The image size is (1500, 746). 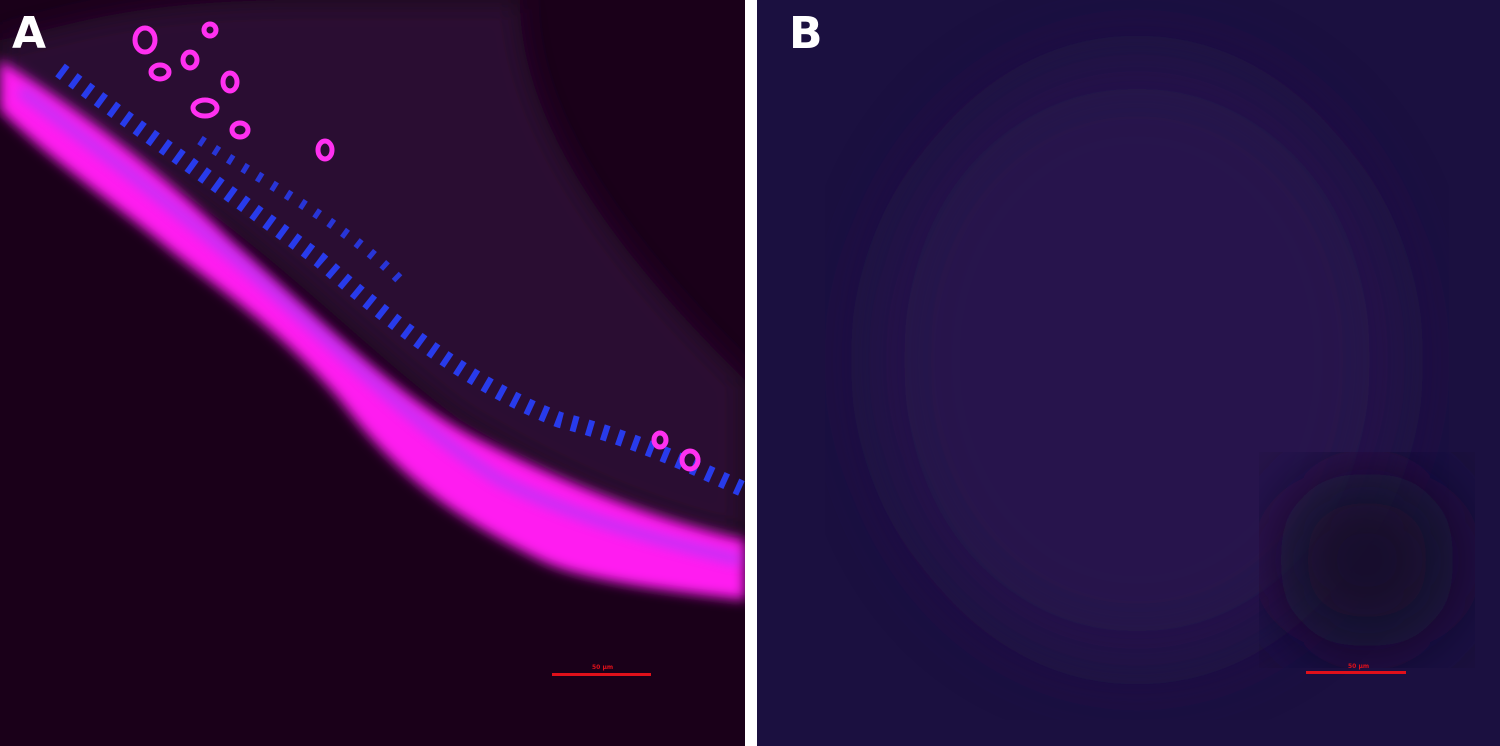 What do you see at coordinates (806, 33) in the screenshot?
I see `panel-label-b: B` at bounding box center [806, 33].